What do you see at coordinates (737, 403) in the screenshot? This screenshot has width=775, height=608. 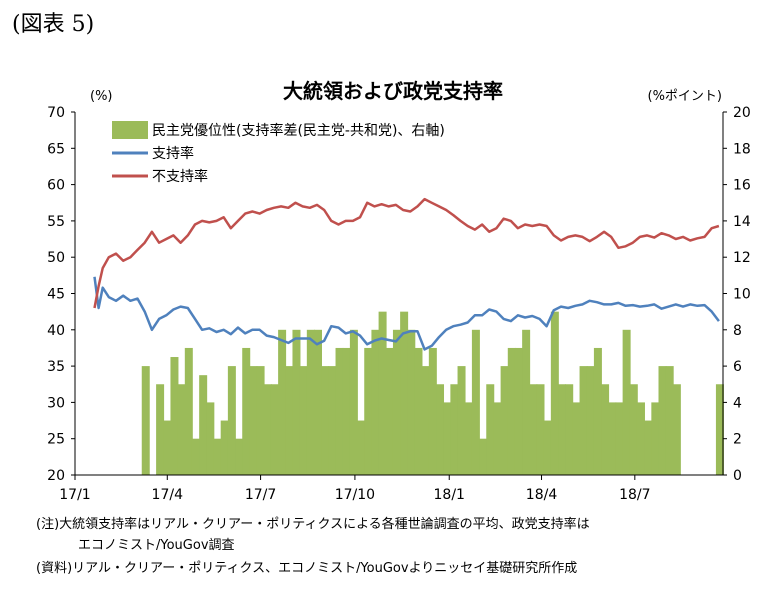 I see `right-tick-label: 4` at bounding box center [737, 403].